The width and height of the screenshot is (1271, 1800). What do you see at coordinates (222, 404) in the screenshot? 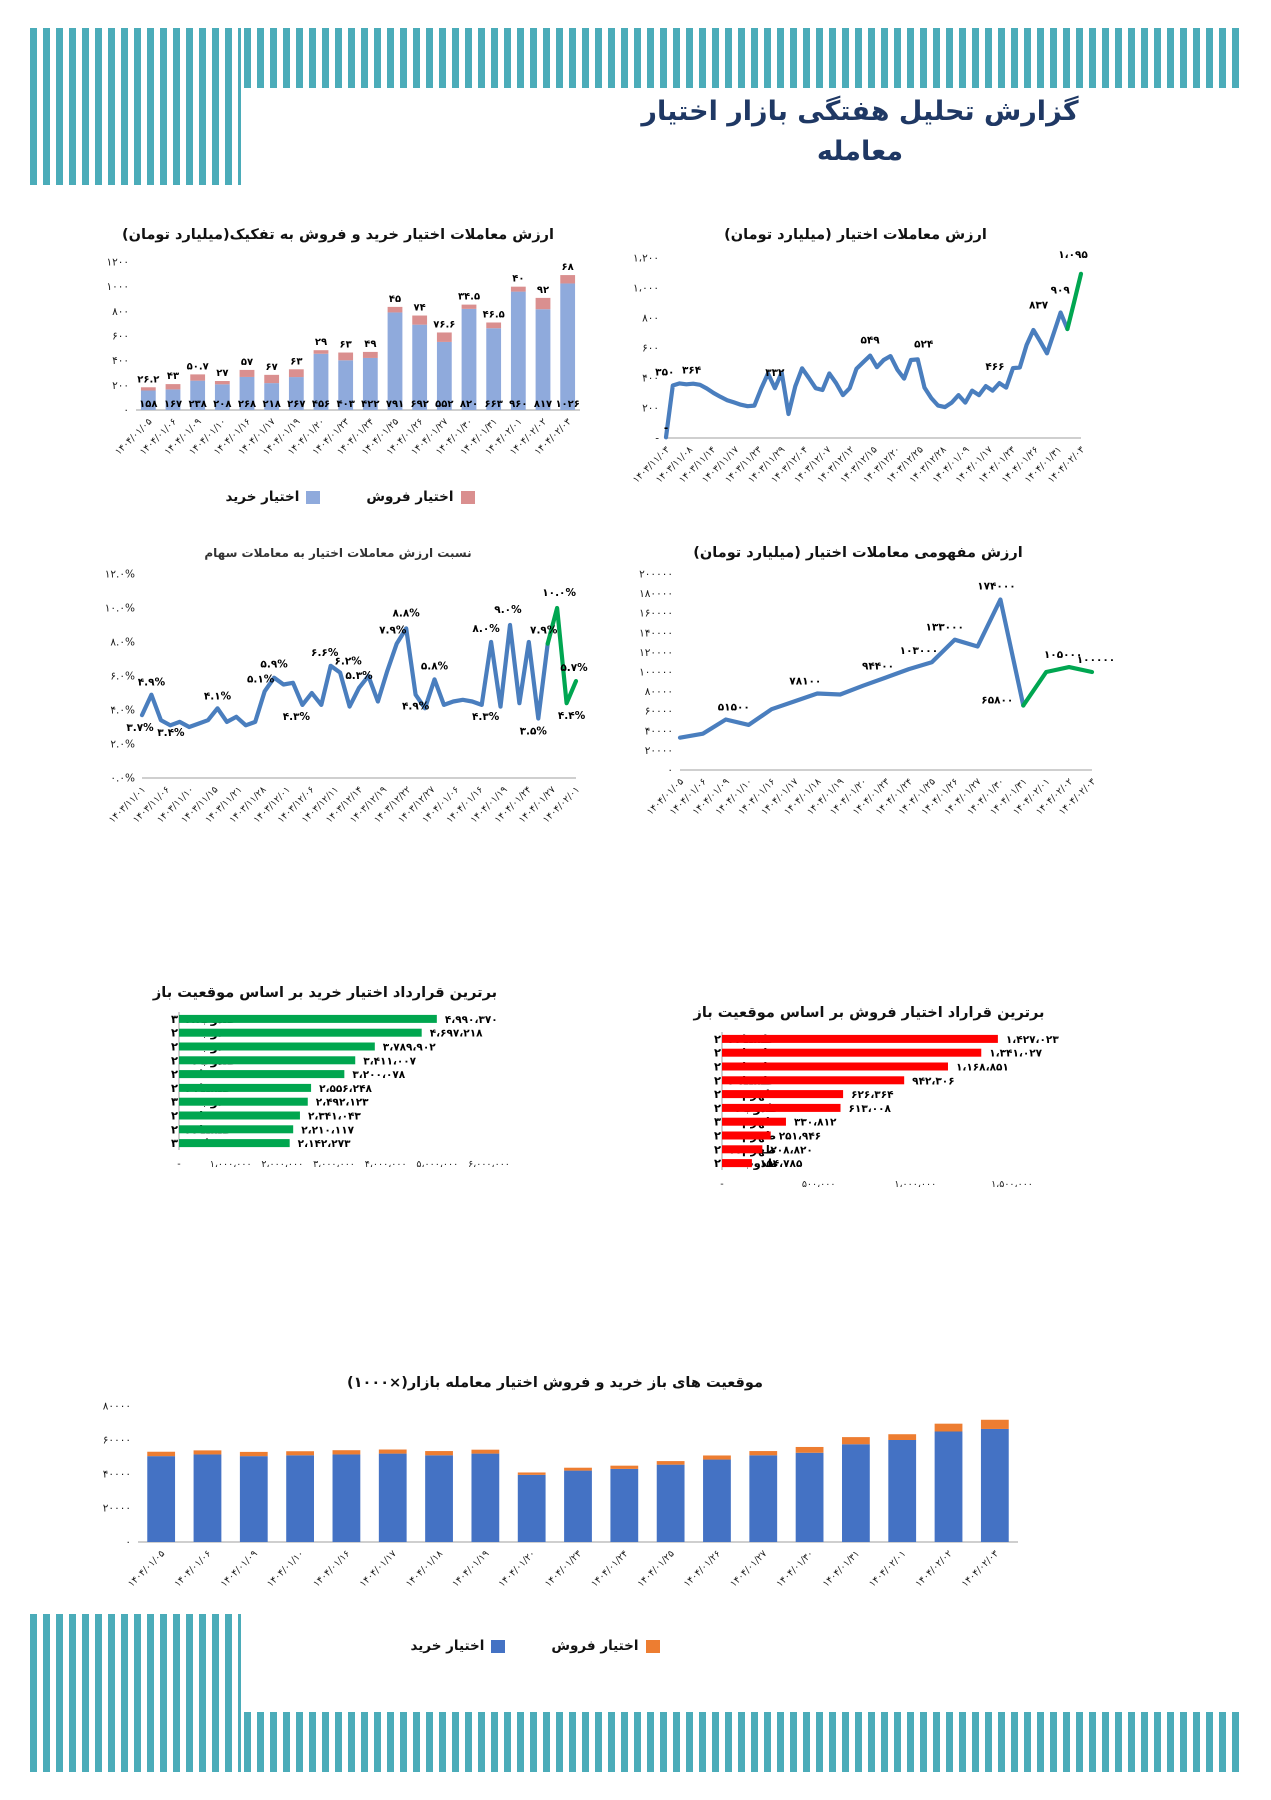
I see `svg-text: ۲۰۸` at bounding box center [222, 404].